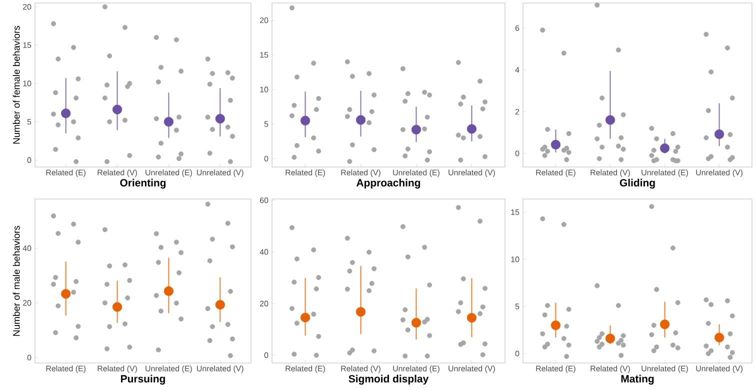  Describe the element at coordinates (637, 379) in the screenshot. I see `x-axis-title: Mating` at that location.